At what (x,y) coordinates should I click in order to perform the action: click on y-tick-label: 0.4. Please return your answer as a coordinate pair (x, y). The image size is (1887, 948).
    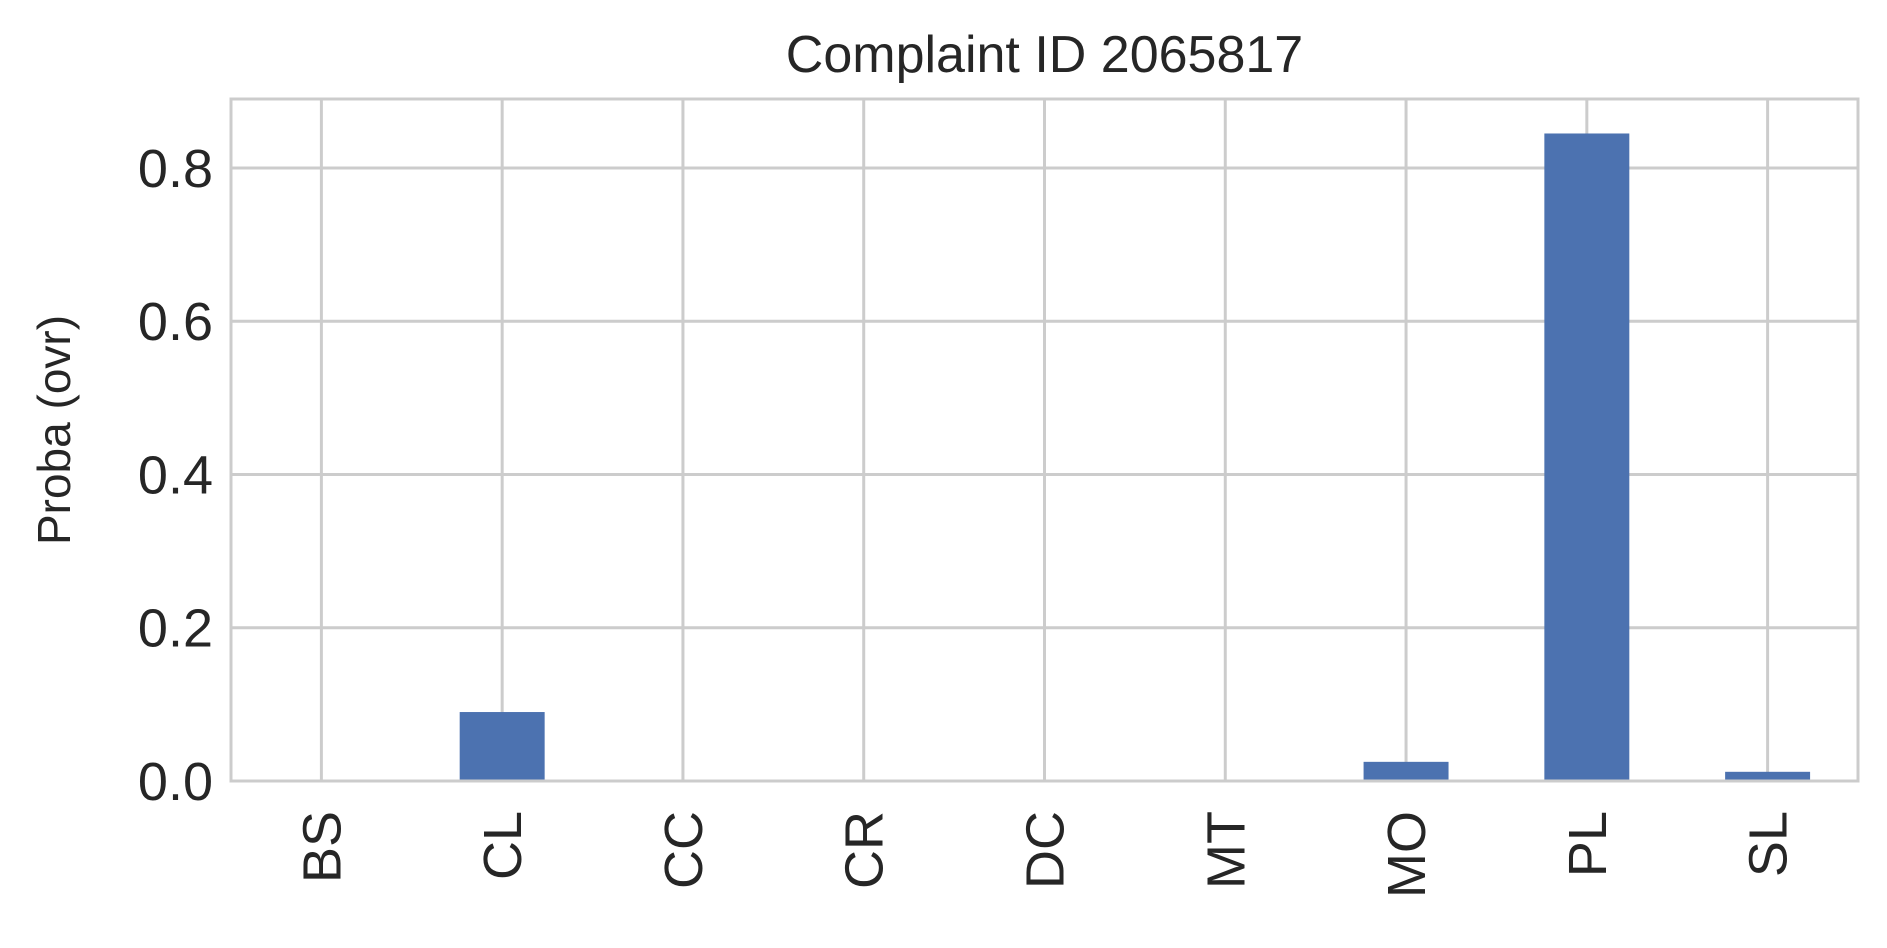
    Looking at the image, I should click on (175, 475).